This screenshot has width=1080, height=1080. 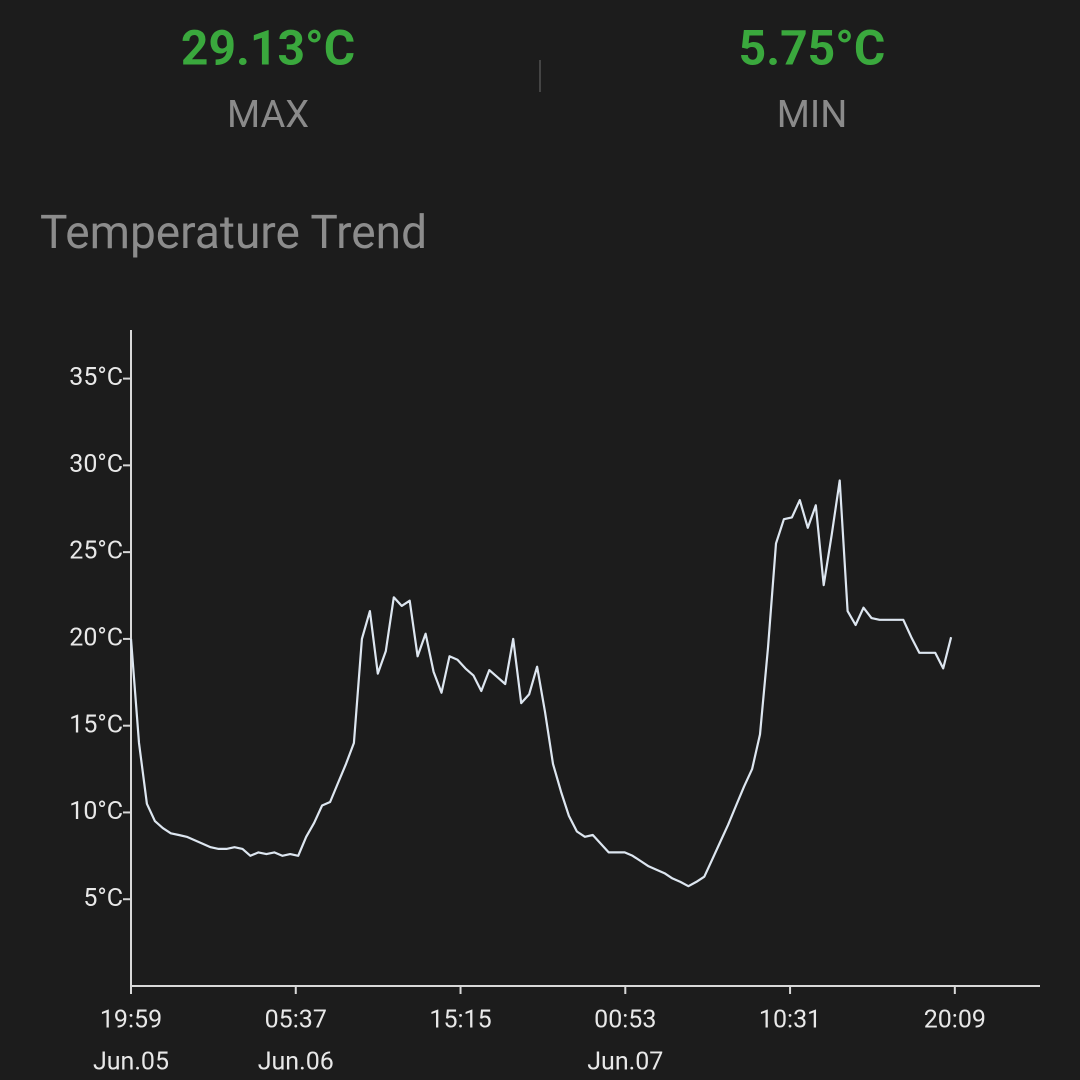 I want to click on x-tick-date: Jun.05, so click(x=131, y=1062).